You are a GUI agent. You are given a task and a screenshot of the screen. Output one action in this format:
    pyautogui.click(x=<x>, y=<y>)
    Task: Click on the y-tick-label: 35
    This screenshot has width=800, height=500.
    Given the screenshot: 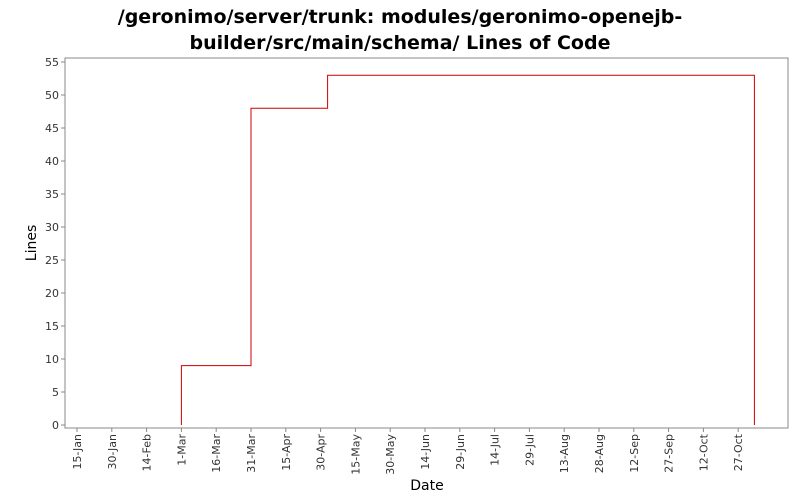 What is the action you would take?
    pyautogui.click(x=52, y=194)
    